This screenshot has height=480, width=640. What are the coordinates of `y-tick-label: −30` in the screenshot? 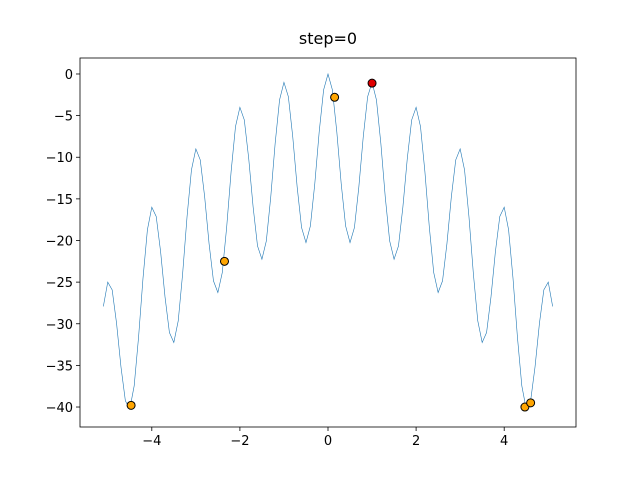 It's located at (59, 325).